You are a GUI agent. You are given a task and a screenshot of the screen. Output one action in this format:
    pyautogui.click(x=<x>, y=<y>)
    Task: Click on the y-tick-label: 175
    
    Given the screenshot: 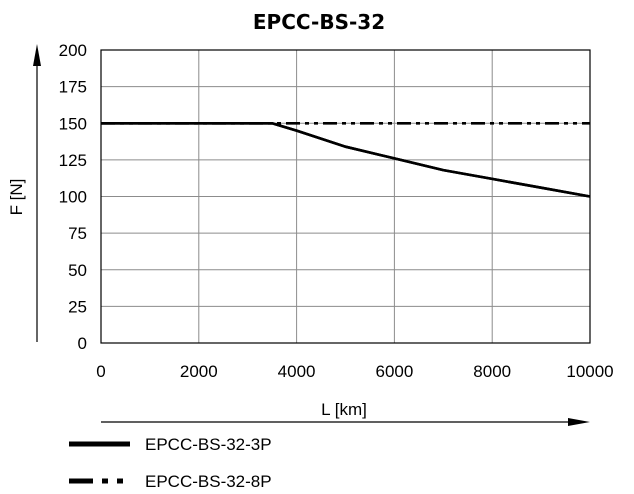 What is the action you would take?
    pyautogui.click(x=73, y=87)
    